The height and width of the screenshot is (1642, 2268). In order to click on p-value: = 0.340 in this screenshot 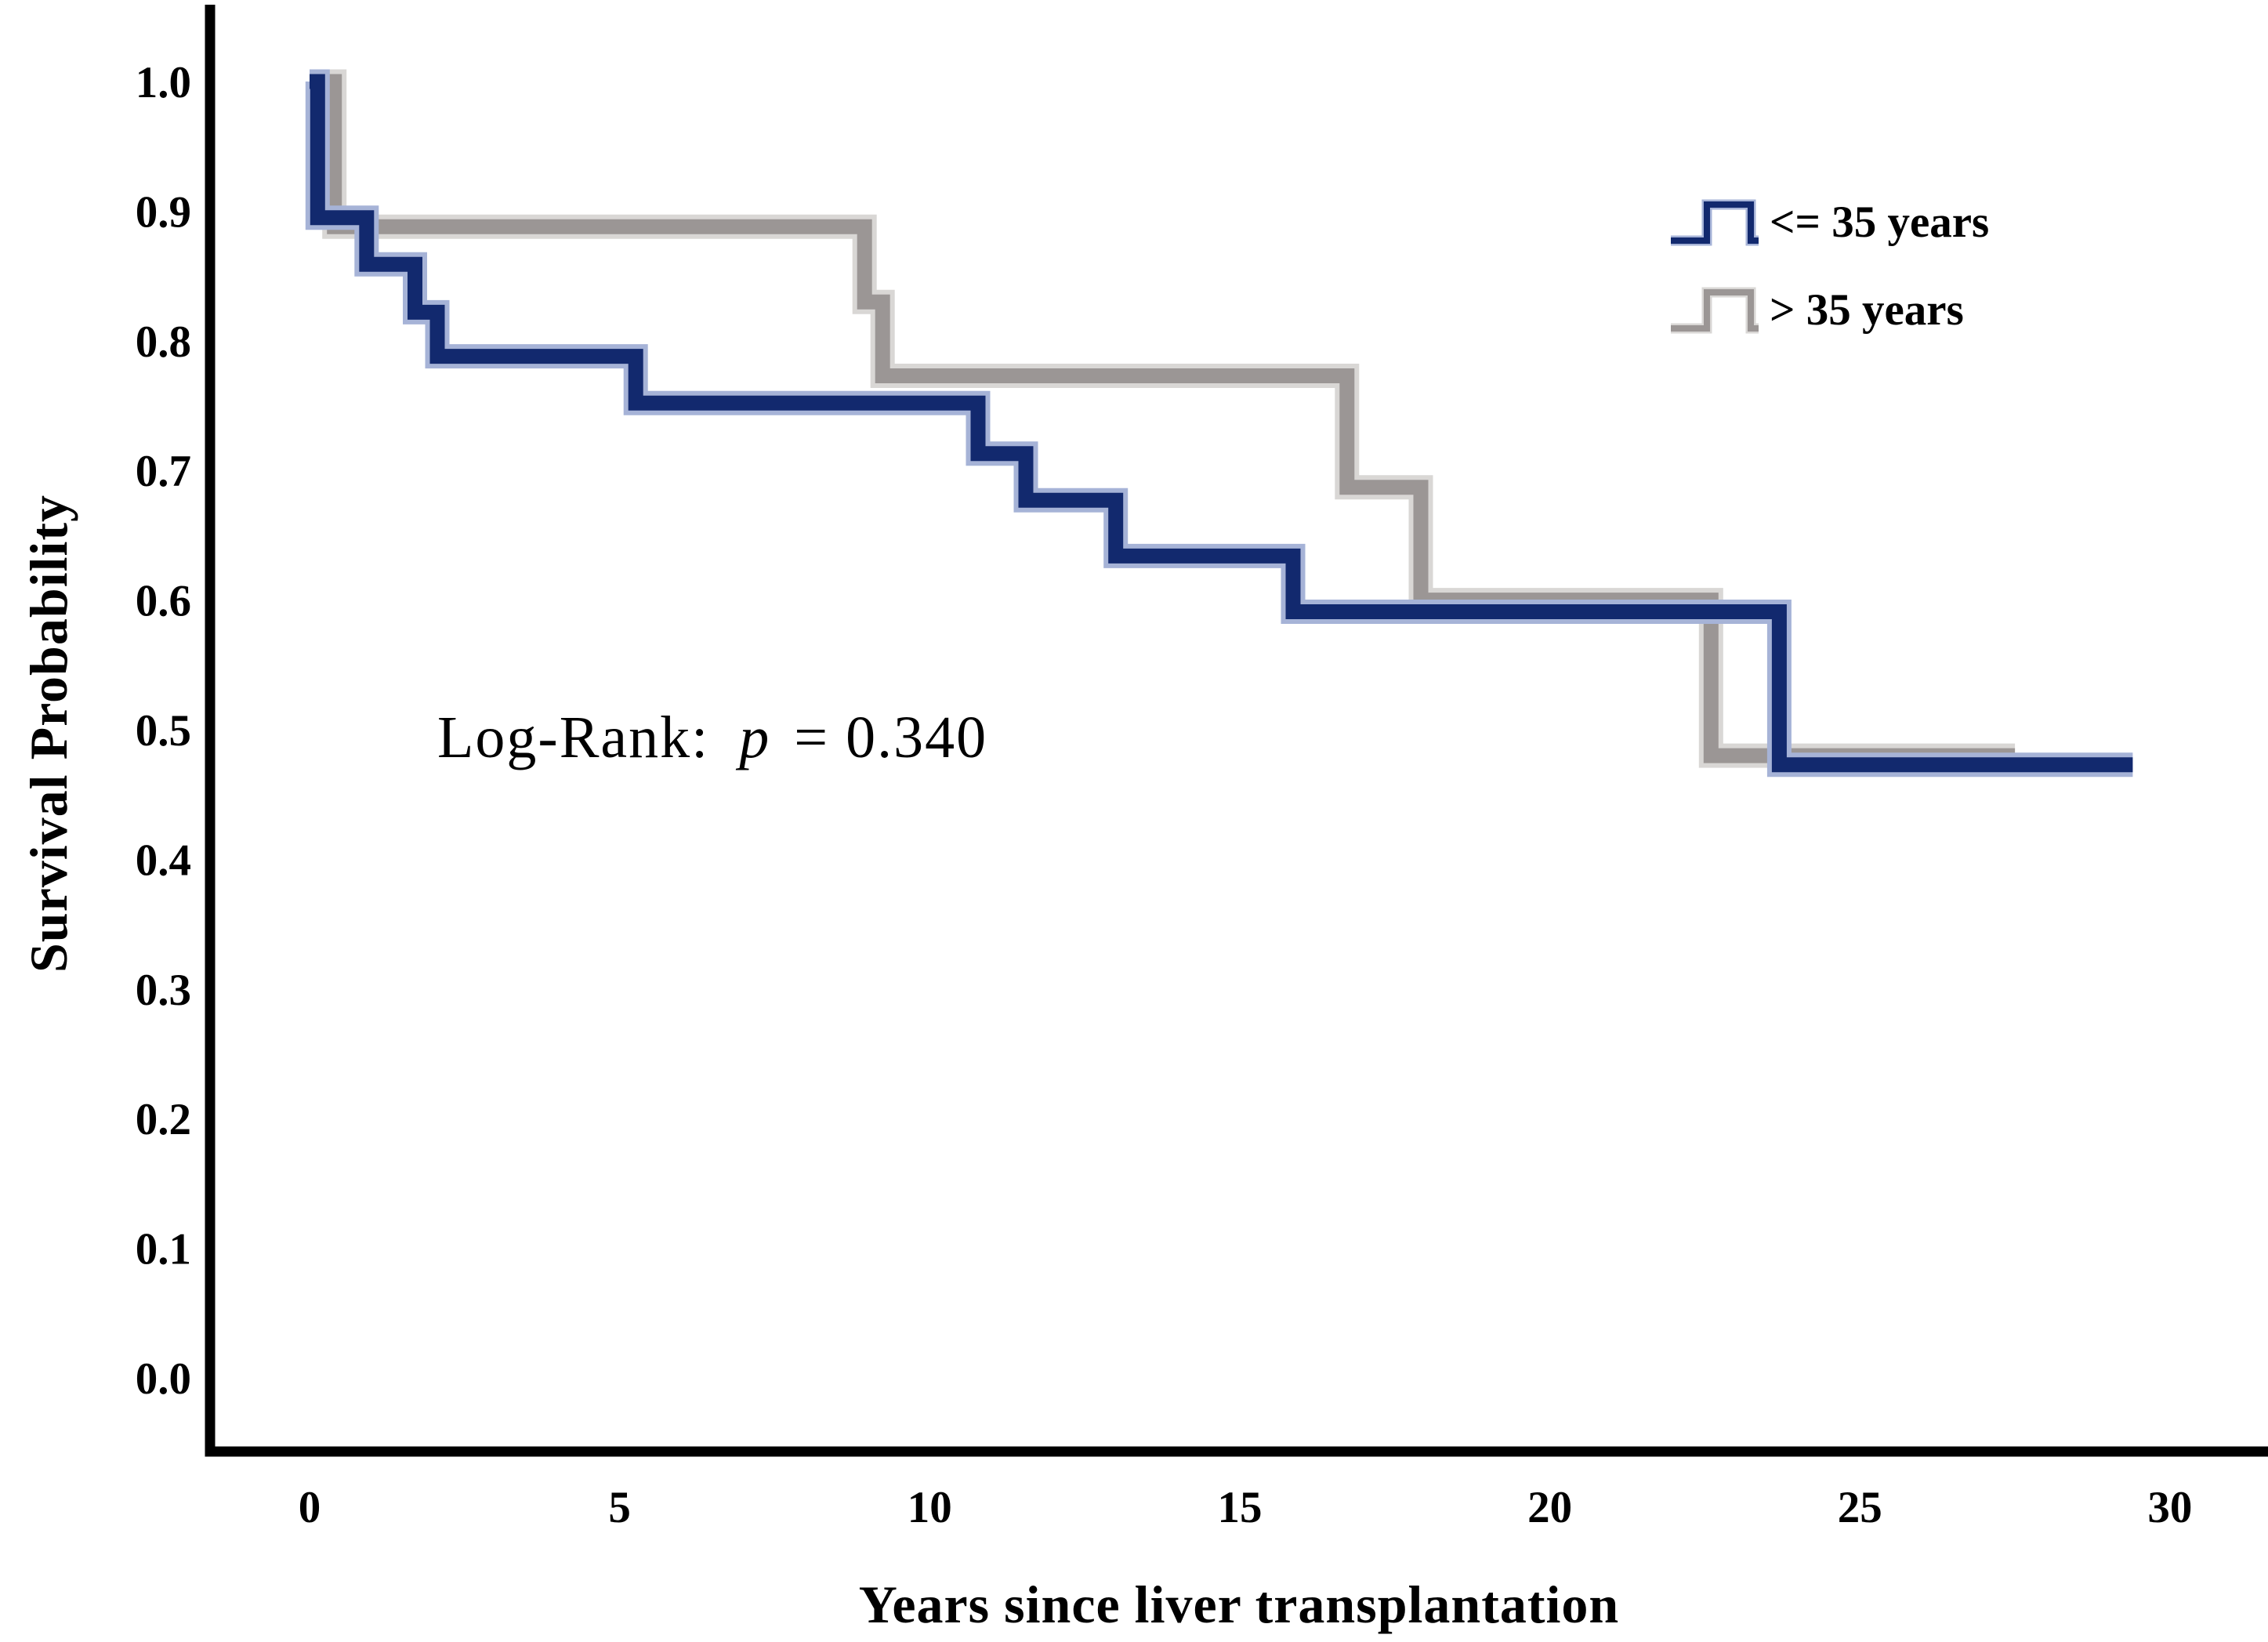, I will do `click(891, 737)`.